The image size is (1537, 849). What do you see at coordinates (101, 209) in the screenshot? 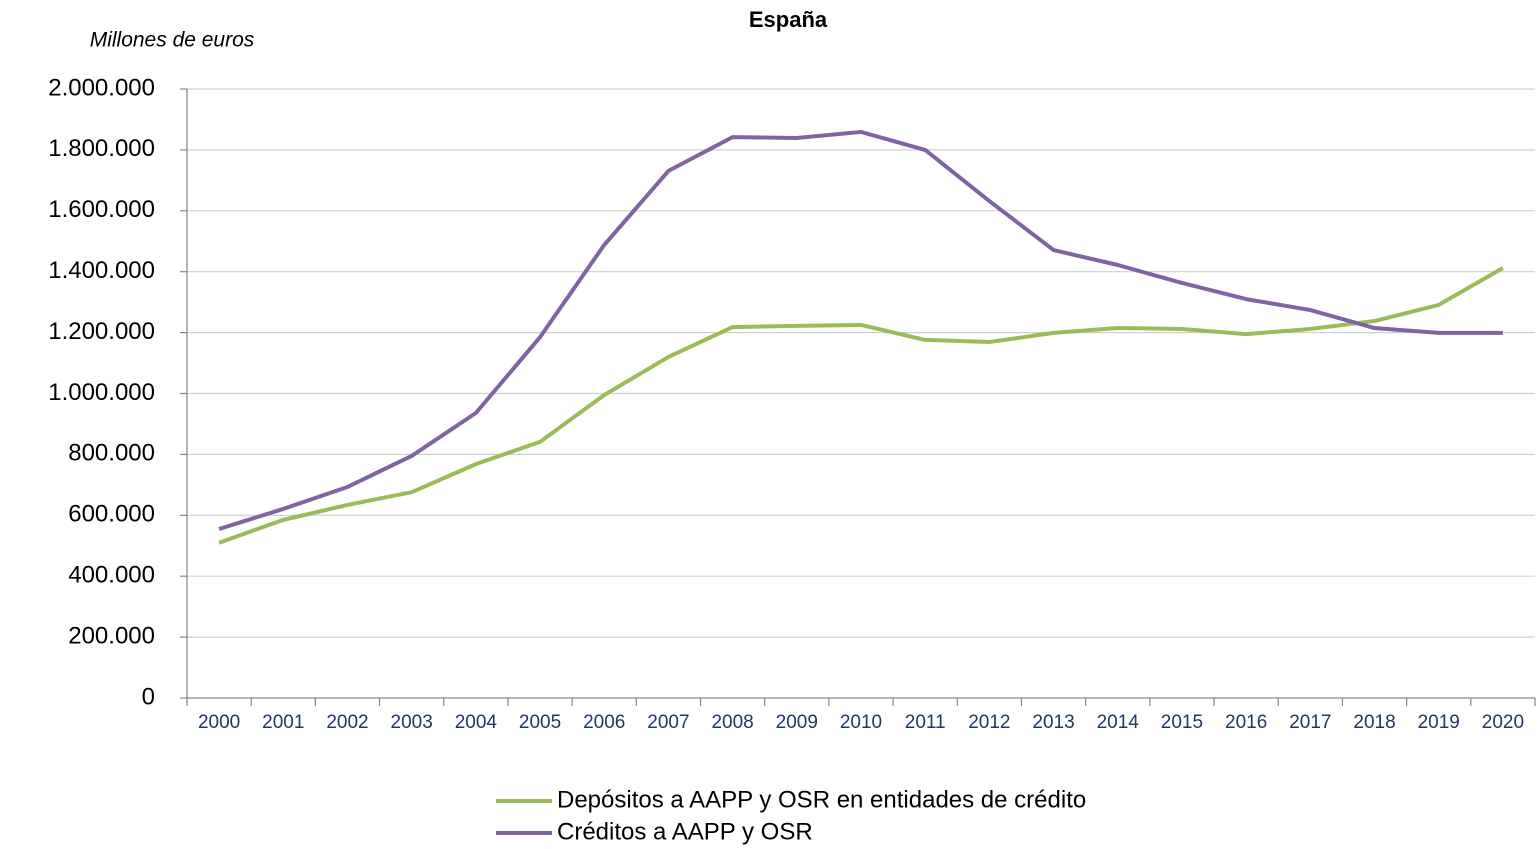
I see `y-tick-label: 1.600.000` at bounding box center [101, 209].